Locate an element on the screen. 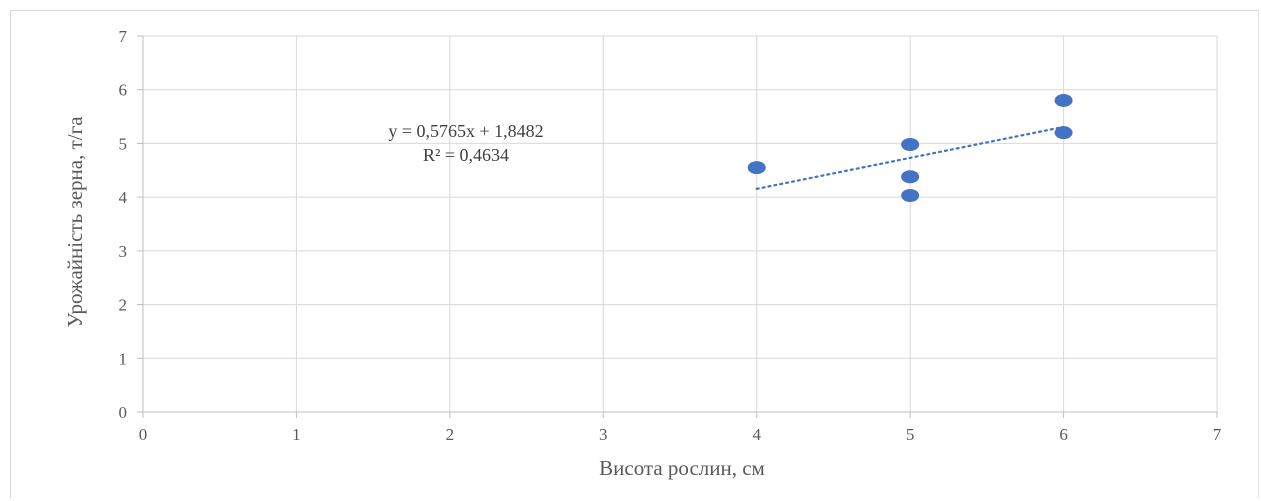 This screenshot has width=1261, height=501. x-tick-label: 3 is located at coordinates (603, 434).